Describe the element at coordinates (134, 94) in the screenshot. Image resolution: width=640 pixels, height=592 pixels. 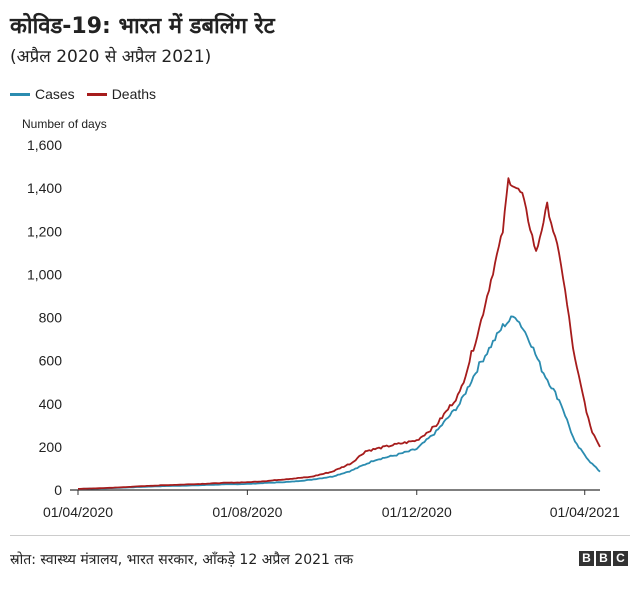
I see `legend-label-deaths: Deaths` at that location.